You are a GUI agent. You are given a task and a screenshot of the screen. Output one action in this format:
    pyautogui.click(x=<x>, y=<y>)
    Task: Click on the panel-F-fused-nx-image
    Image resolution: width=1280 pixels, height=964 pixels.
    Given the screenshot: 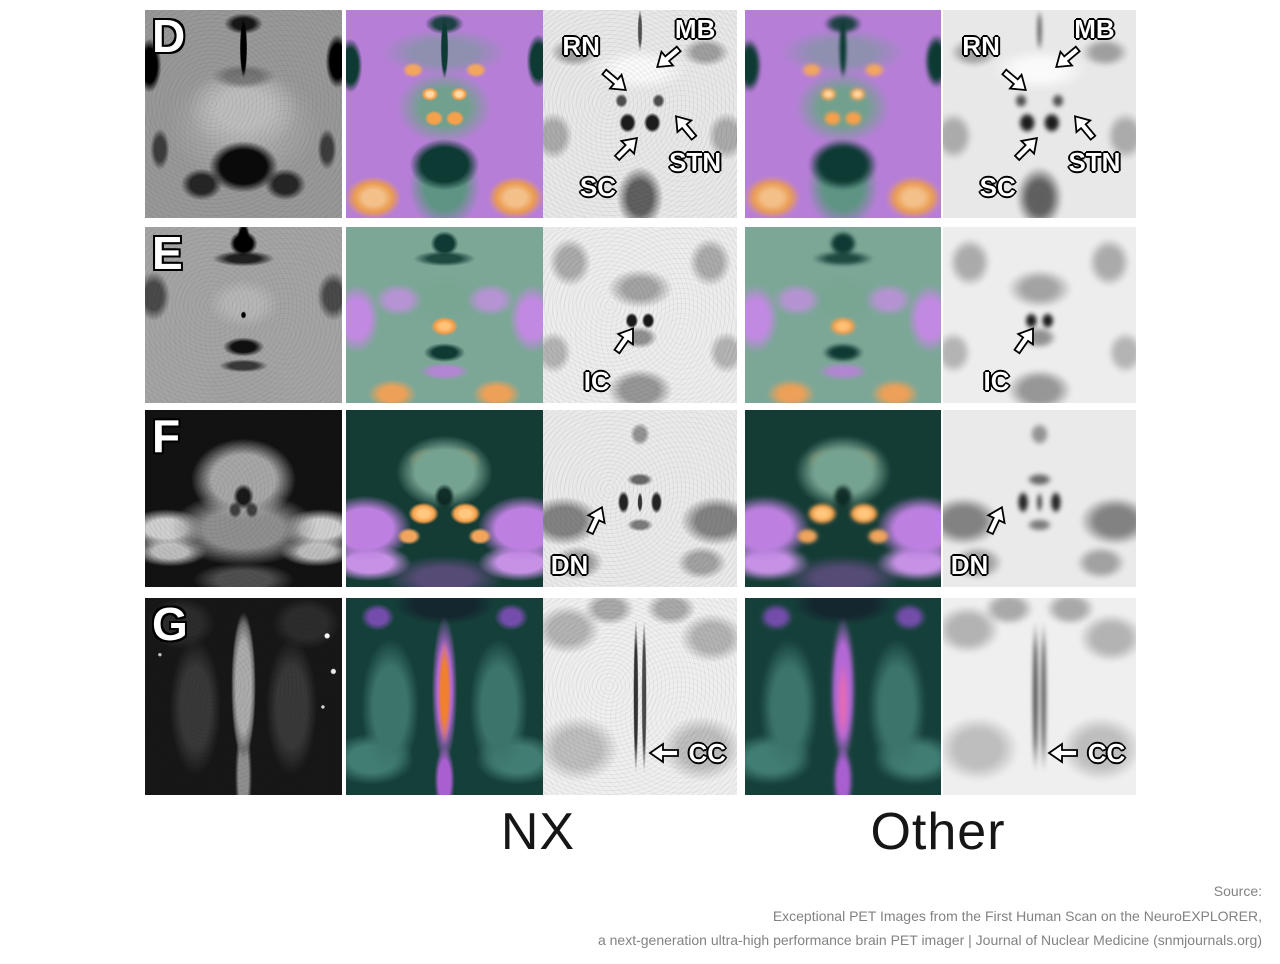 What is the action you would take?
    pyautogui.click(x=444, y=498)
    